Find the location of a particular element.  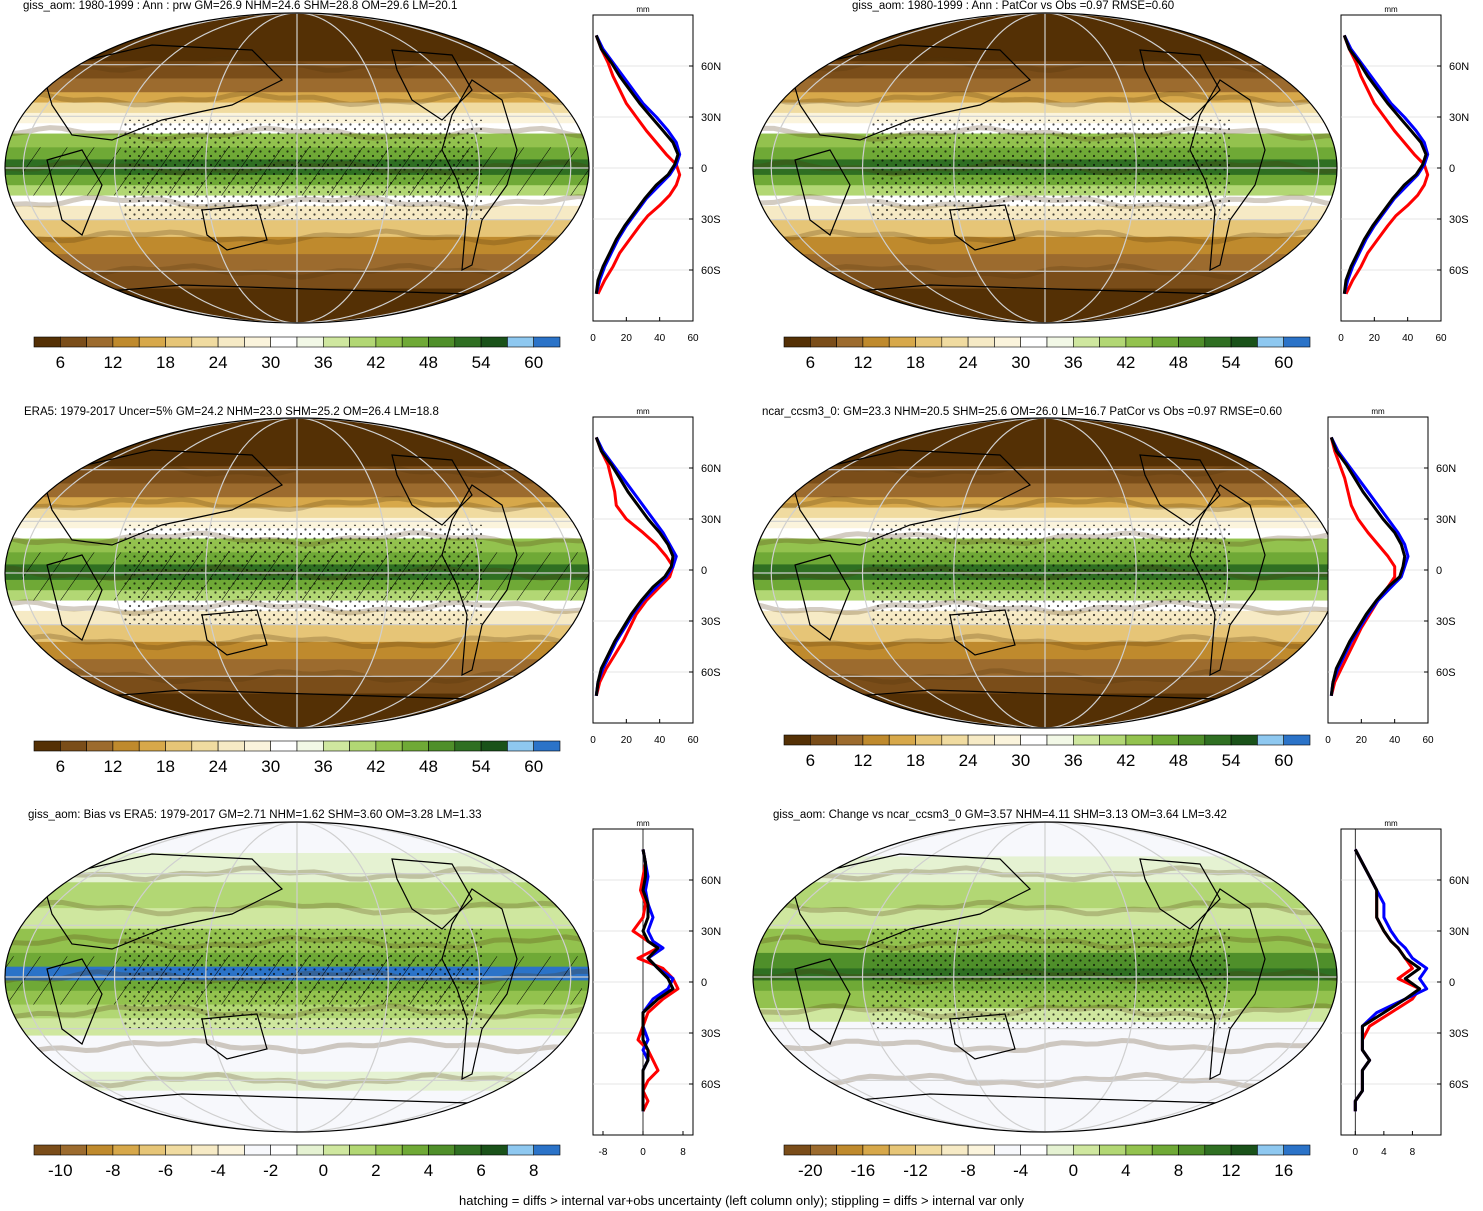

colorbar-label: -2 is located at coordinates (270, 1170).